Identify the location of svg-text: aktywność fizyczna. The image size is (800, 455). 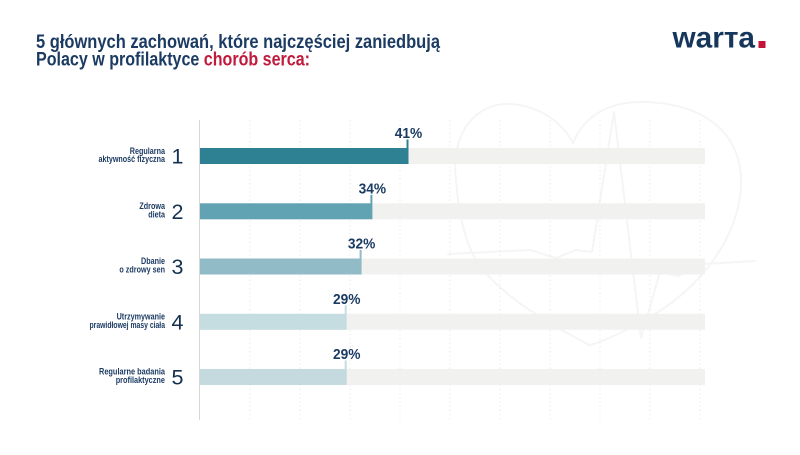
(132, 159).